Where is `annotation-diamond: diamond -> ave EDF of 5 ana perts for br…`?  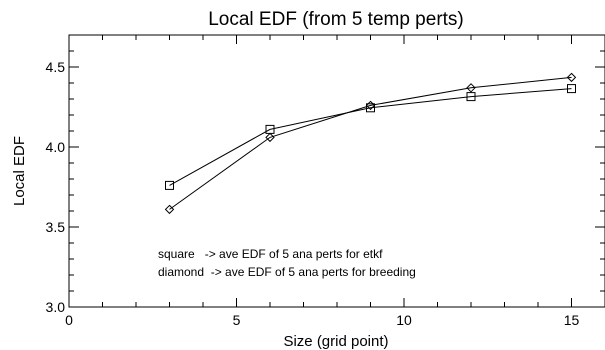 annotation-diamond: diamond -> ave EDF of 5 ana perts for br… is located at coordinates (287, 272).